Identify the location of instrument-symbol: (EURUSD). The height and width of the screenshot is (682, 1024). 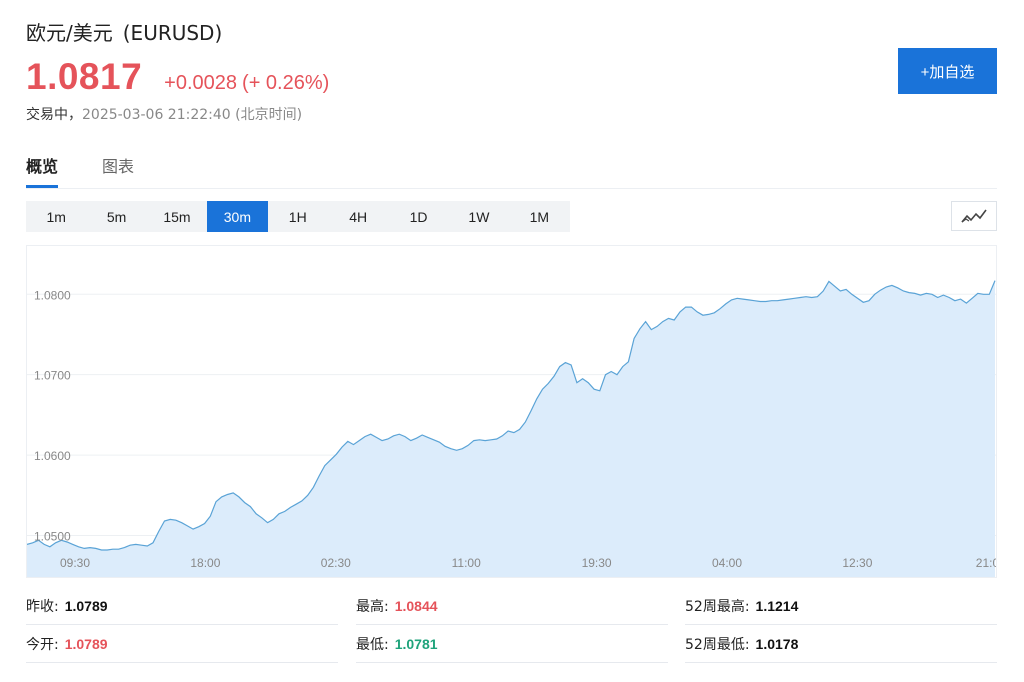
(172, 33).